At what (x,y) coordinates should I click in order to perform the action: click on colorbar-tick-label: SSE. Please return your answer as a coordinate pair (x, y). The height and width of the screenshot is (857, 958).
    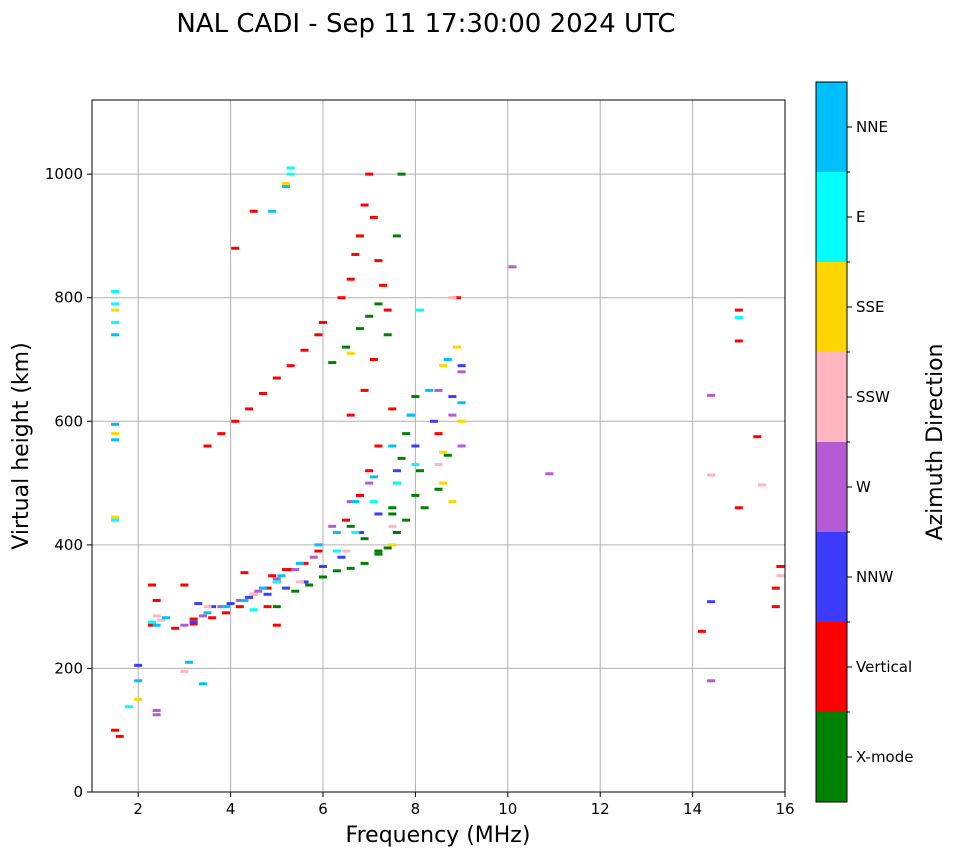
    Looking at the image, I should click on (870, 307).